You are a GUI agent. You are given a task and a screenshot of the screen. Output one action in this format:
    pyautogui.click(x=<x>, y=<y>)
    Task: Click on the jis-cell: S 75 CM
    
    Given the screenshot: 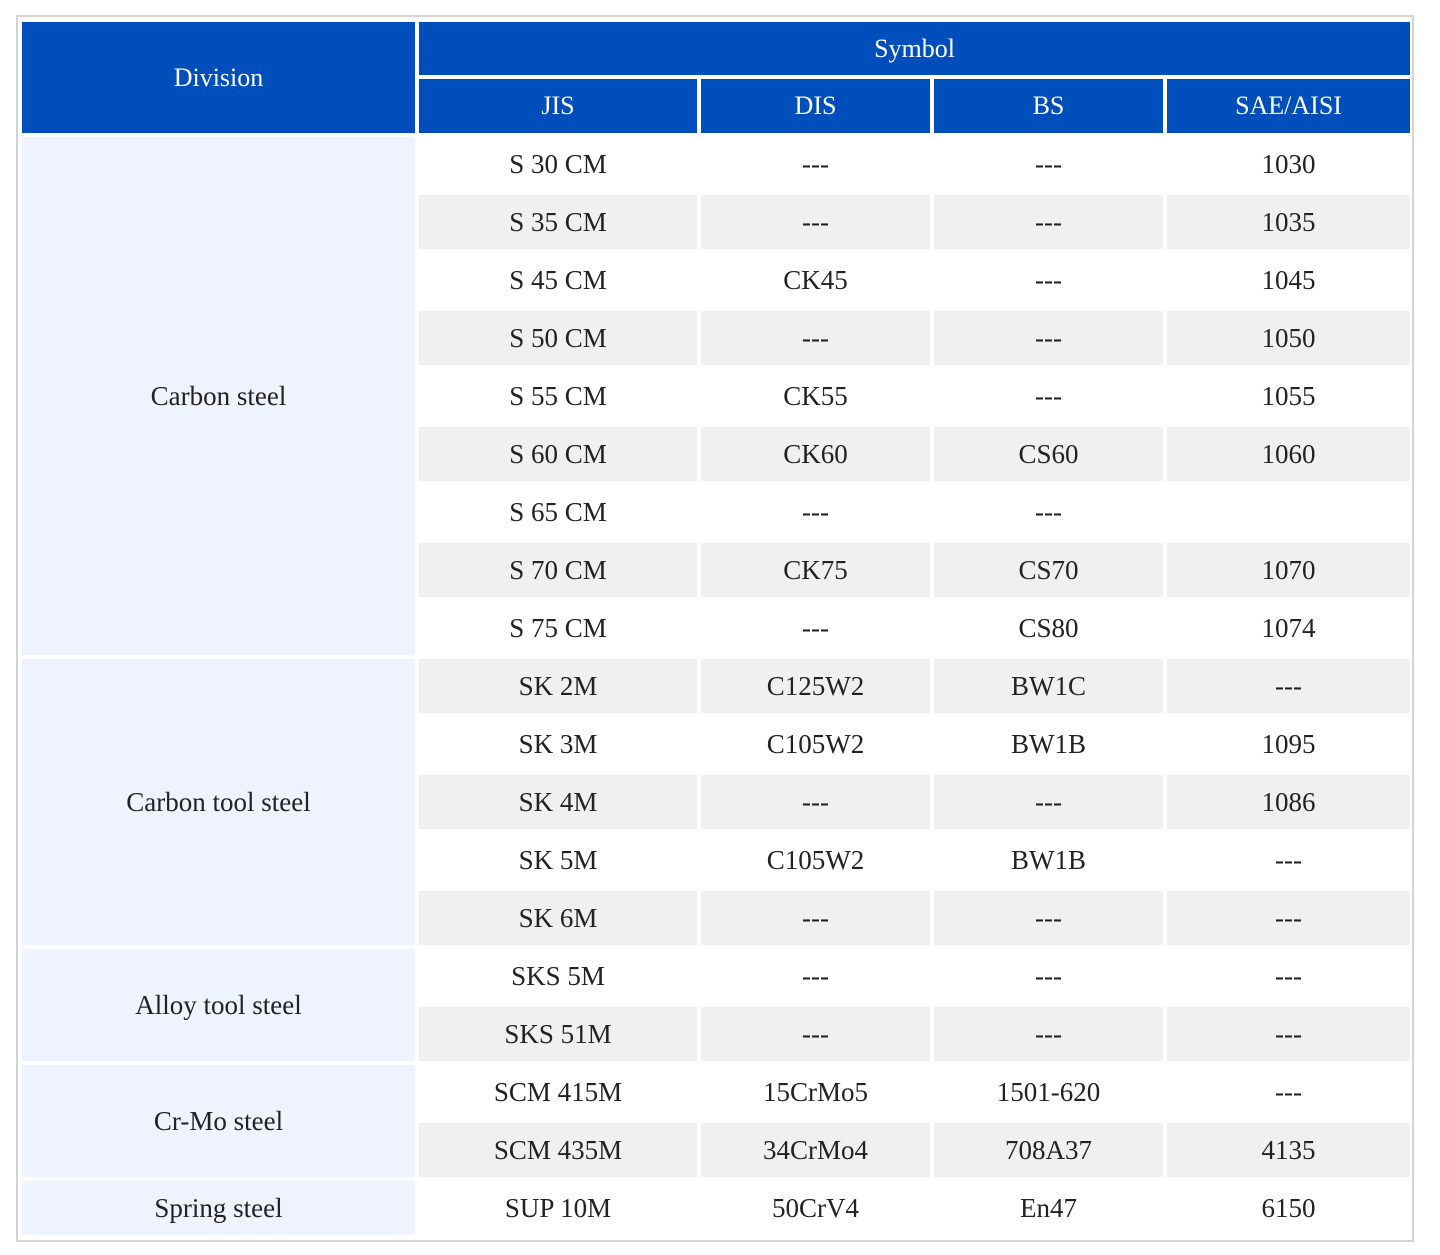 What is the action you would take?
    pyautogui.click(x=558, y=628)
    